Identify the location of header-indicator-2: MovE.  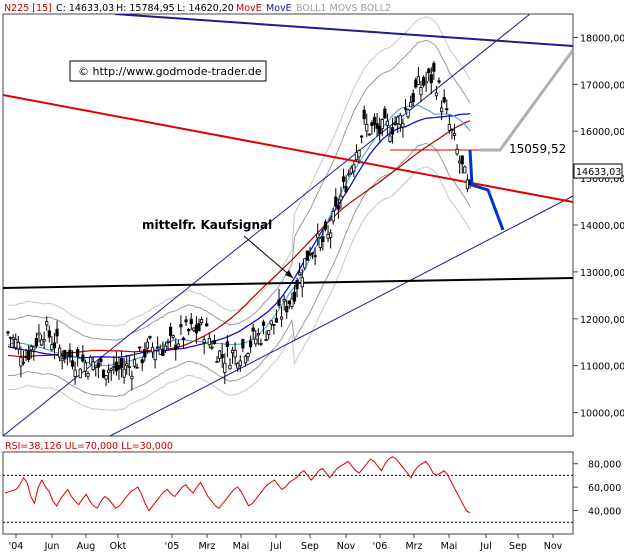
(279, 8).